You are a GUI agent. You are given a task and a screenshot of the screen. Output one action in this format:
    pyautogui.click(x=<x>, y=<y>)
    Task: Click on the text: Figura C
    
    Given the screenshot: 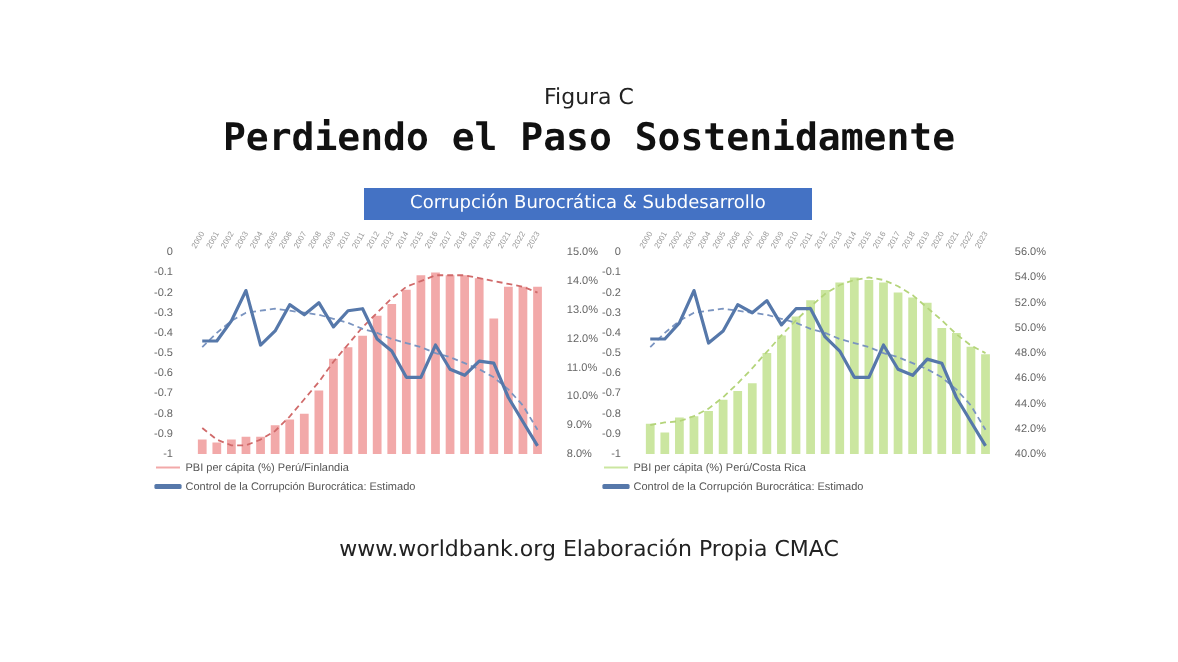 What is the action you would take?
    pyautogui.click(x=589, y=97)
    